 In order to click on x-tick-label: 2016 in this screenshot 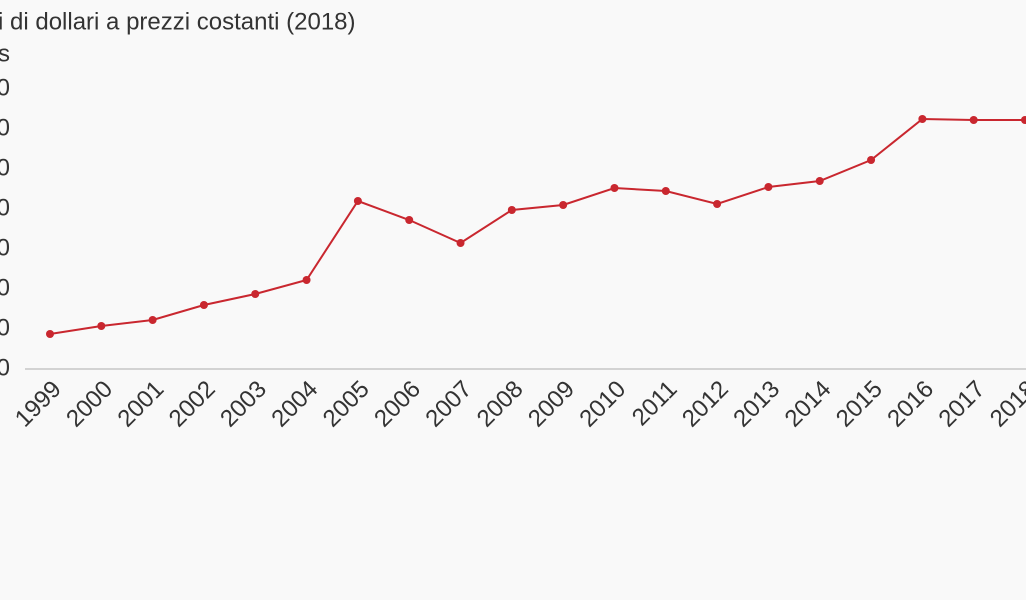, I will do `click(910, 404)`.